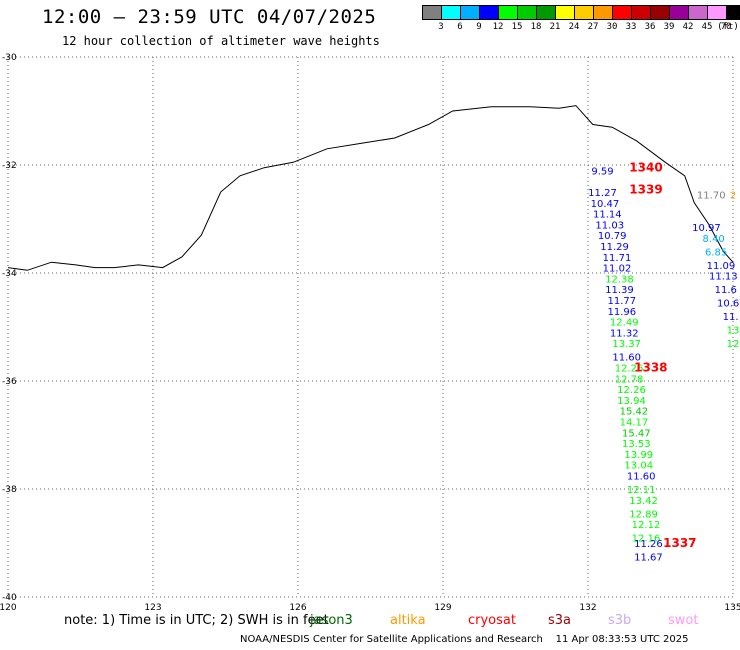 The height and width of the screenshot is (650, 740). What do you see at coordinates (648, 544) in the screenshot?
I see `wave-height-value: 11.26` at bounding box center [648, 544].